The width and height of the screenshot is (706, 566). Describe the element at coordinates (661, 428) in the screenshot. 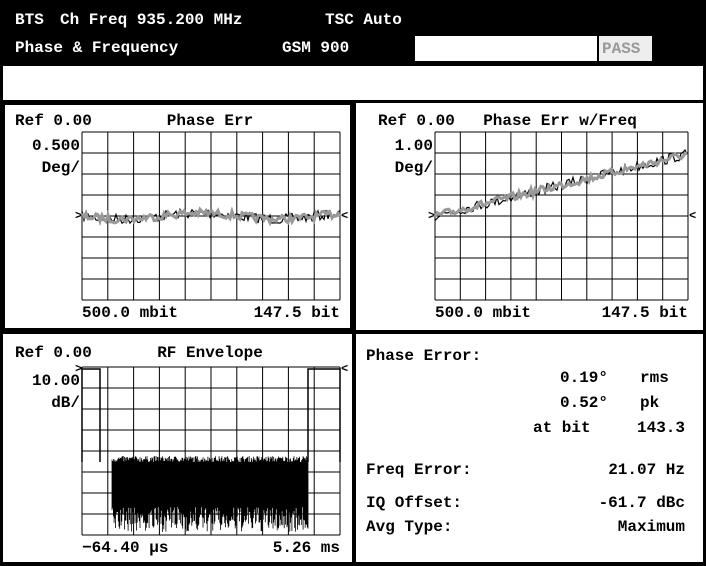

I see `result-value: 143.3` at that location.